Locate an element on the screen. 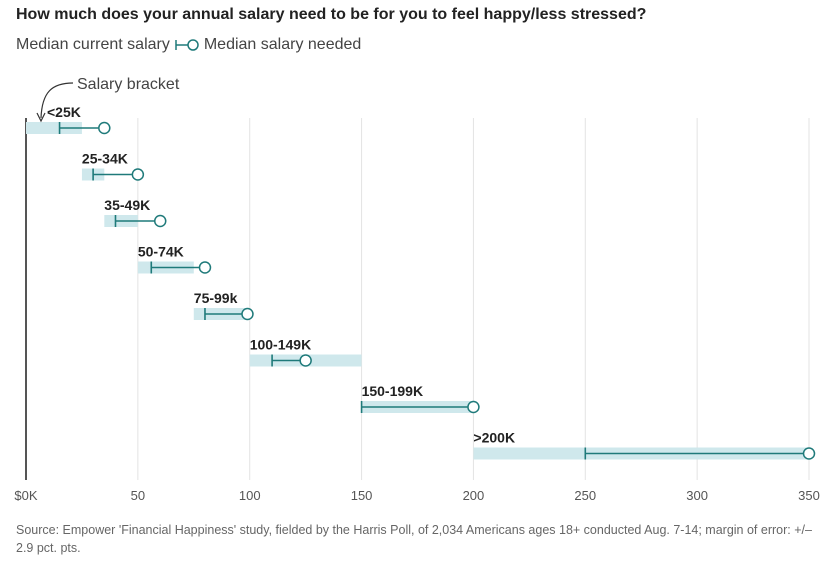 The width and height of the screenshot is (825, 575). bracket-label: 150-199K is located at coordinates (393, 391).